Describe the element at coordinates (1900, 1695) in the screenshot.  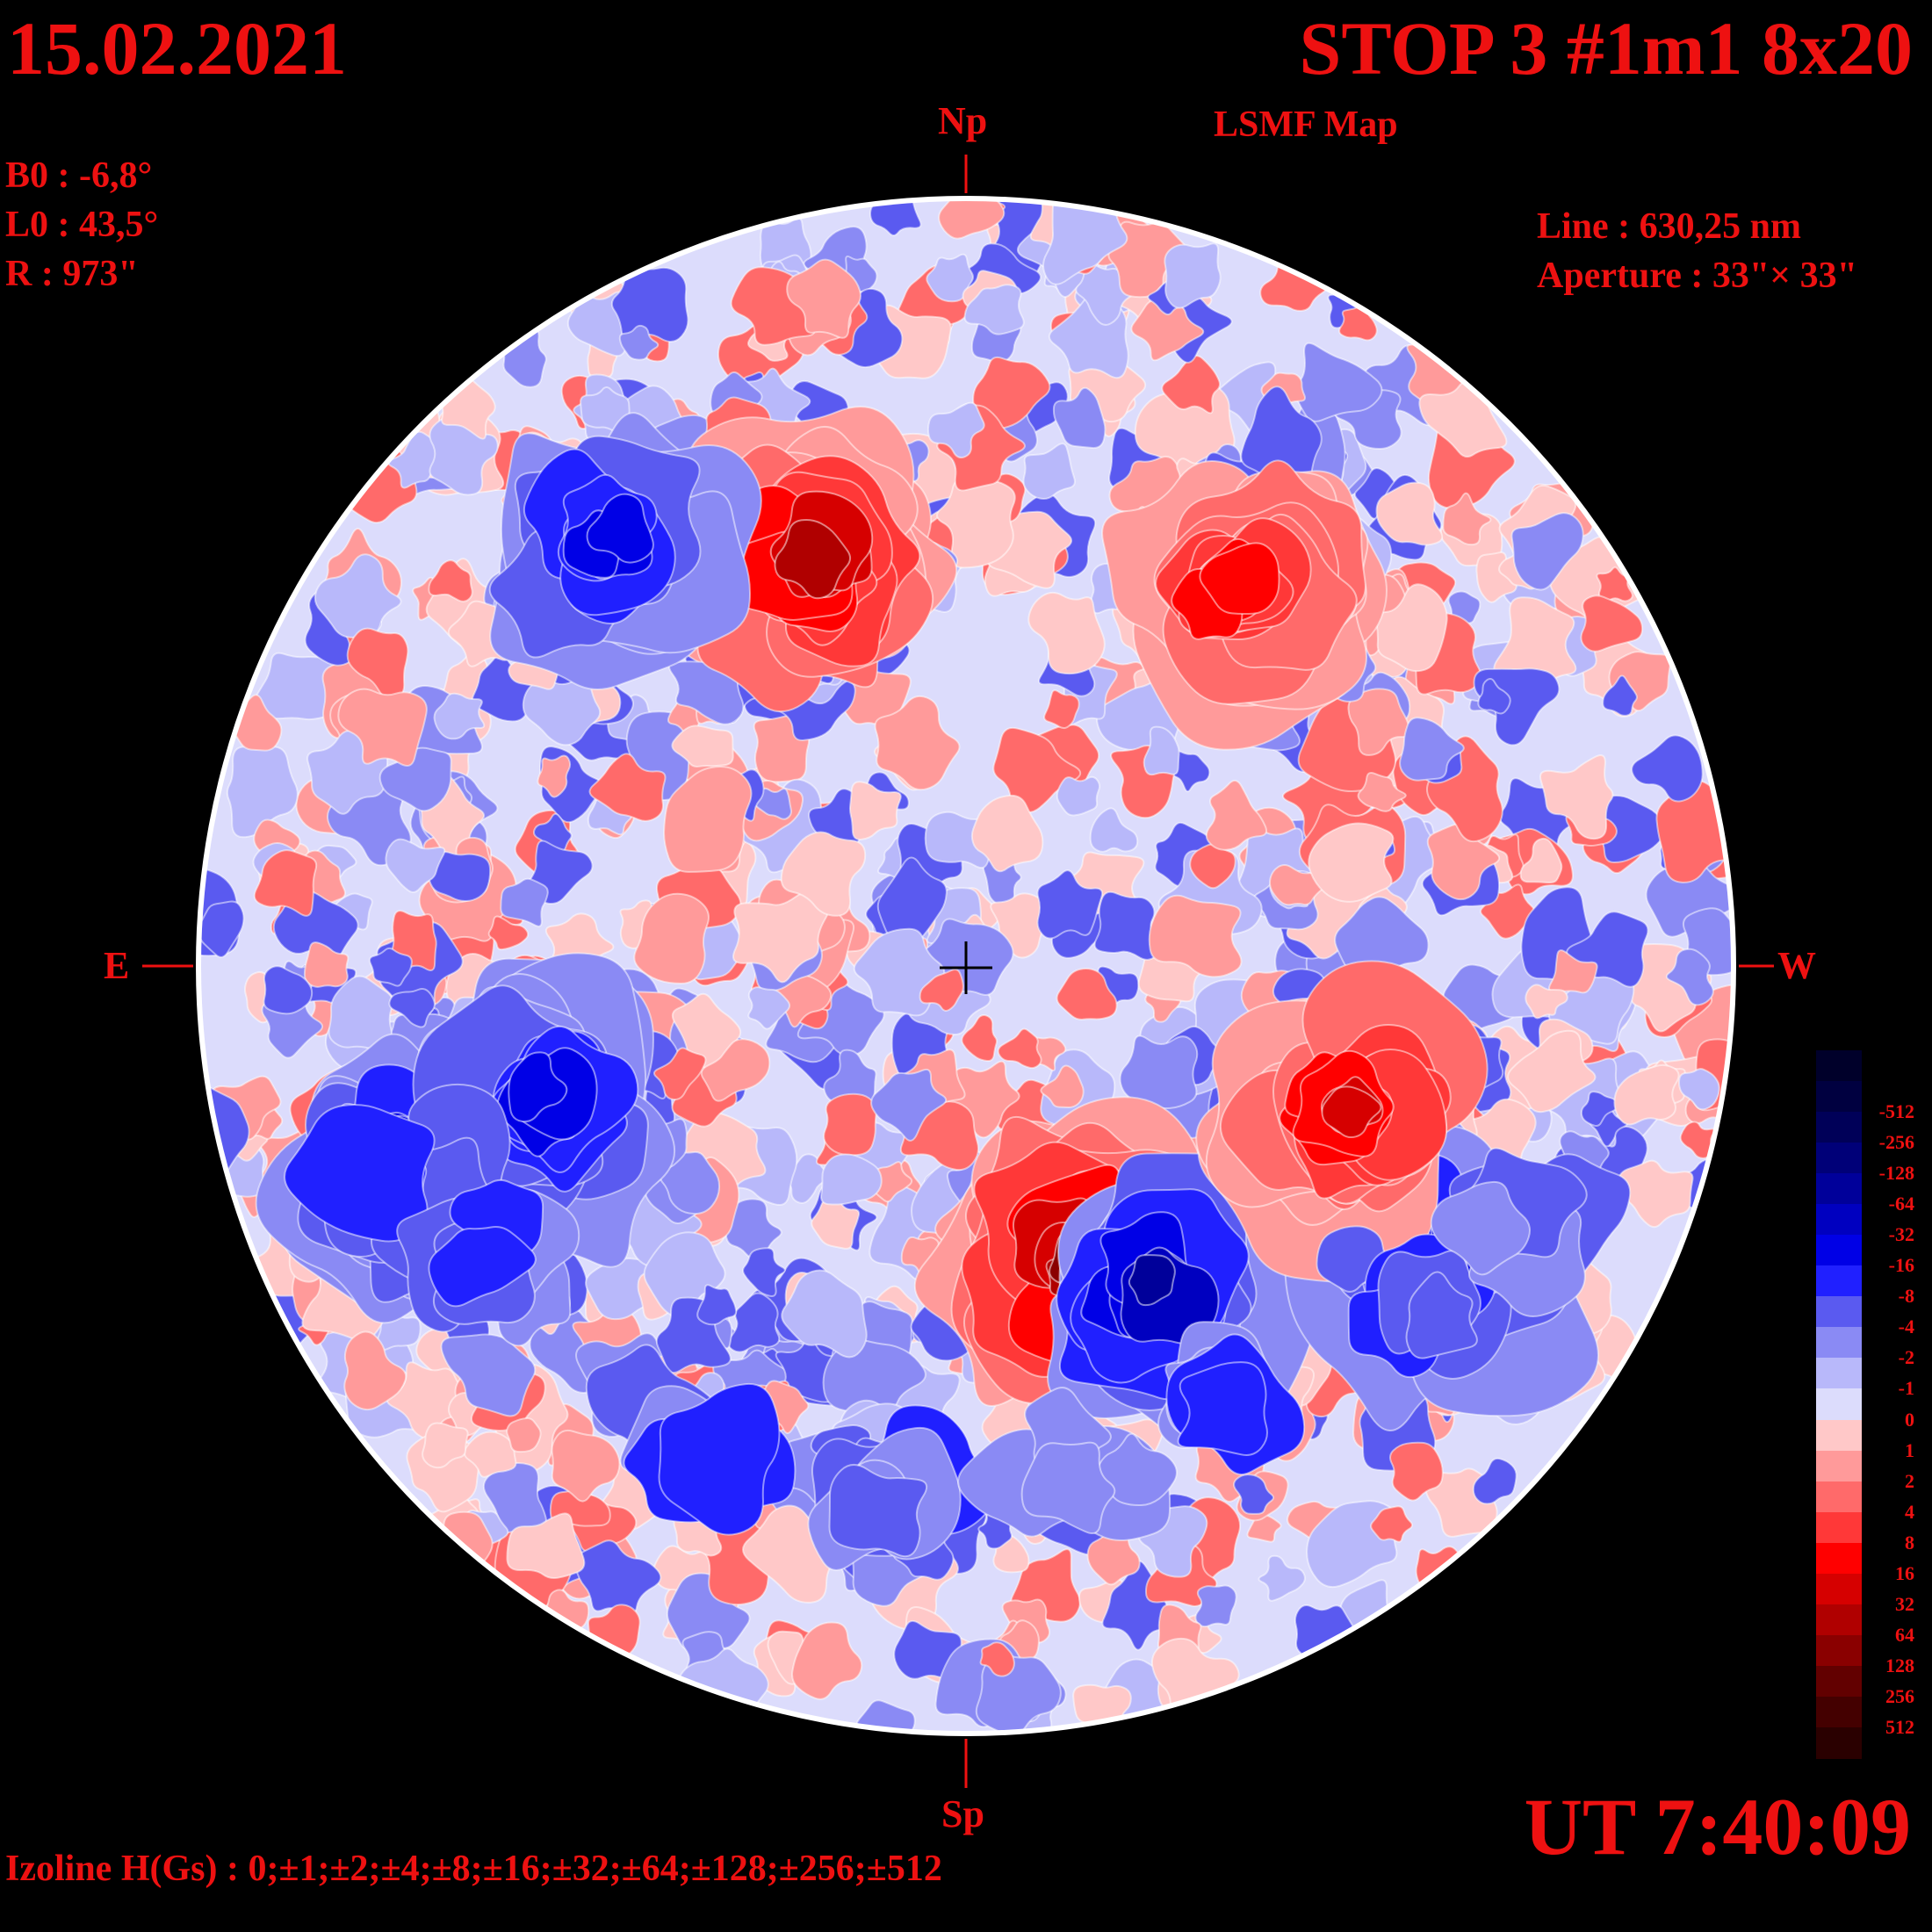
I see `colorbar-label: 256` at that location.